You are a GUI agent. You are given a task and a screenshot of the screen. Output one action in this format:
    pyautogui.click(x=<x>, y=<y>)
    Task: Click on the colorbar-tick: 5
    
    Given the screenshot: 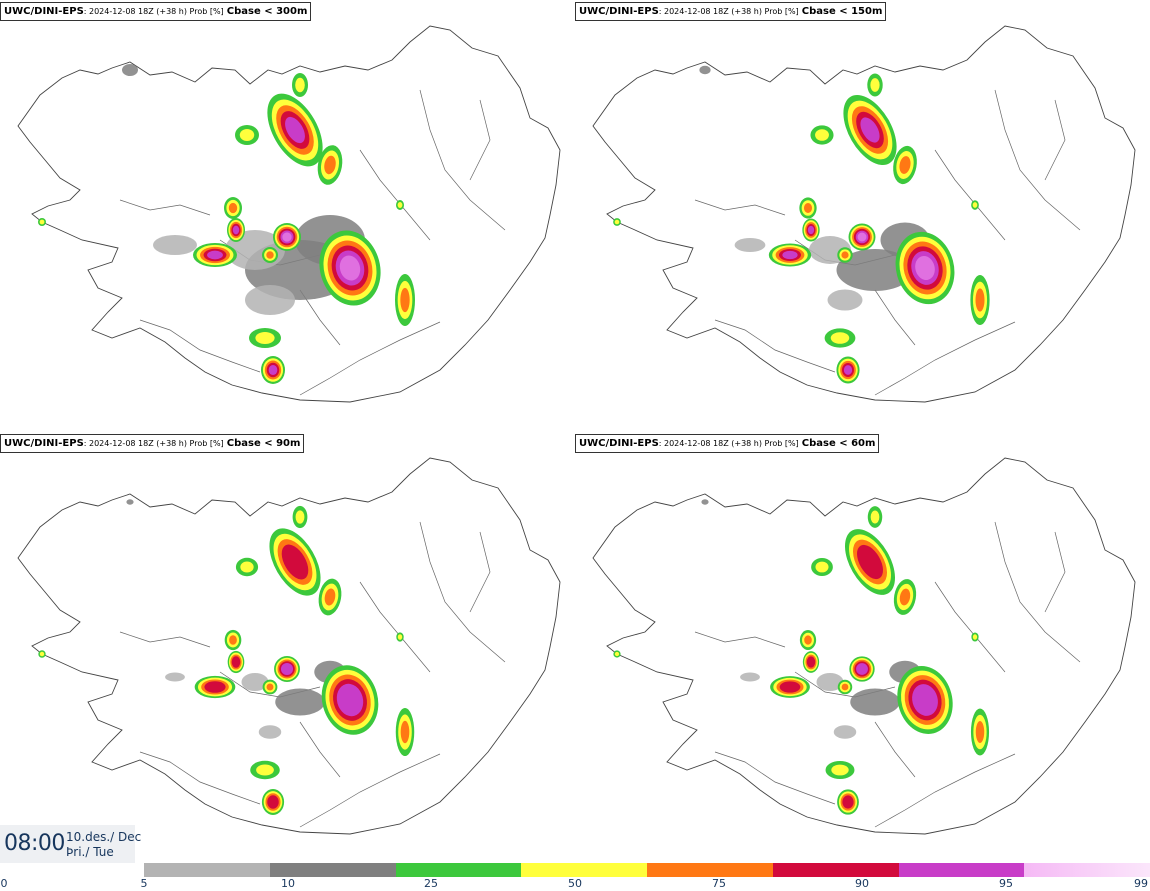 What is the action you would take?
    pyautogui.click(x=144, y=883)
    